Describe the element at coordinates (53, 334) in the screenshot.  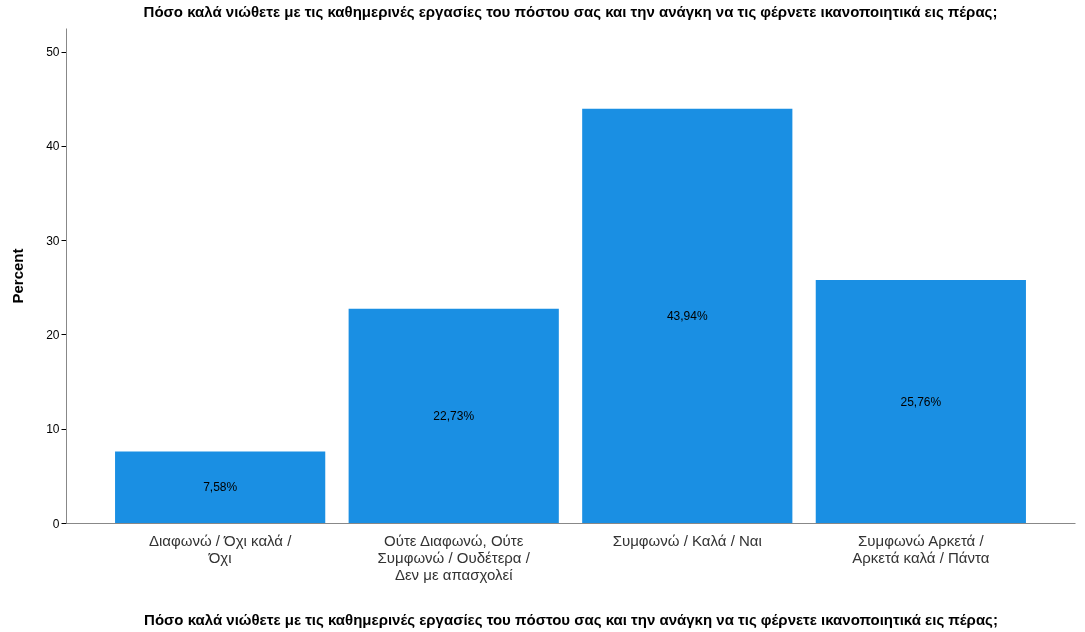
I see `y-tick-label: 20` at that location.